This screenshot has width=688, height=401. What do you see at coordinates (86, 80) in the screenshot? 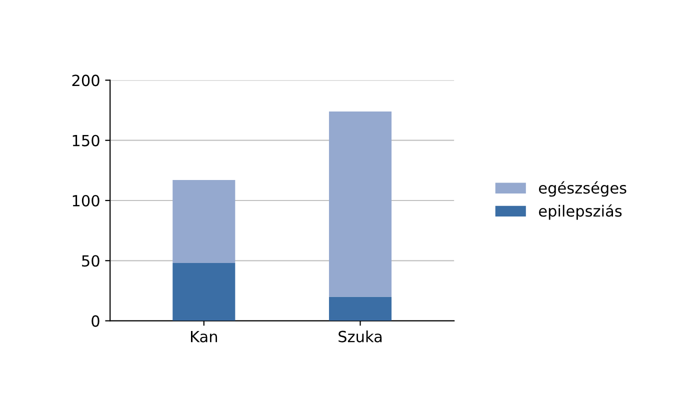
I see `y-tick-label: 200` at bounding box center [86, 80].